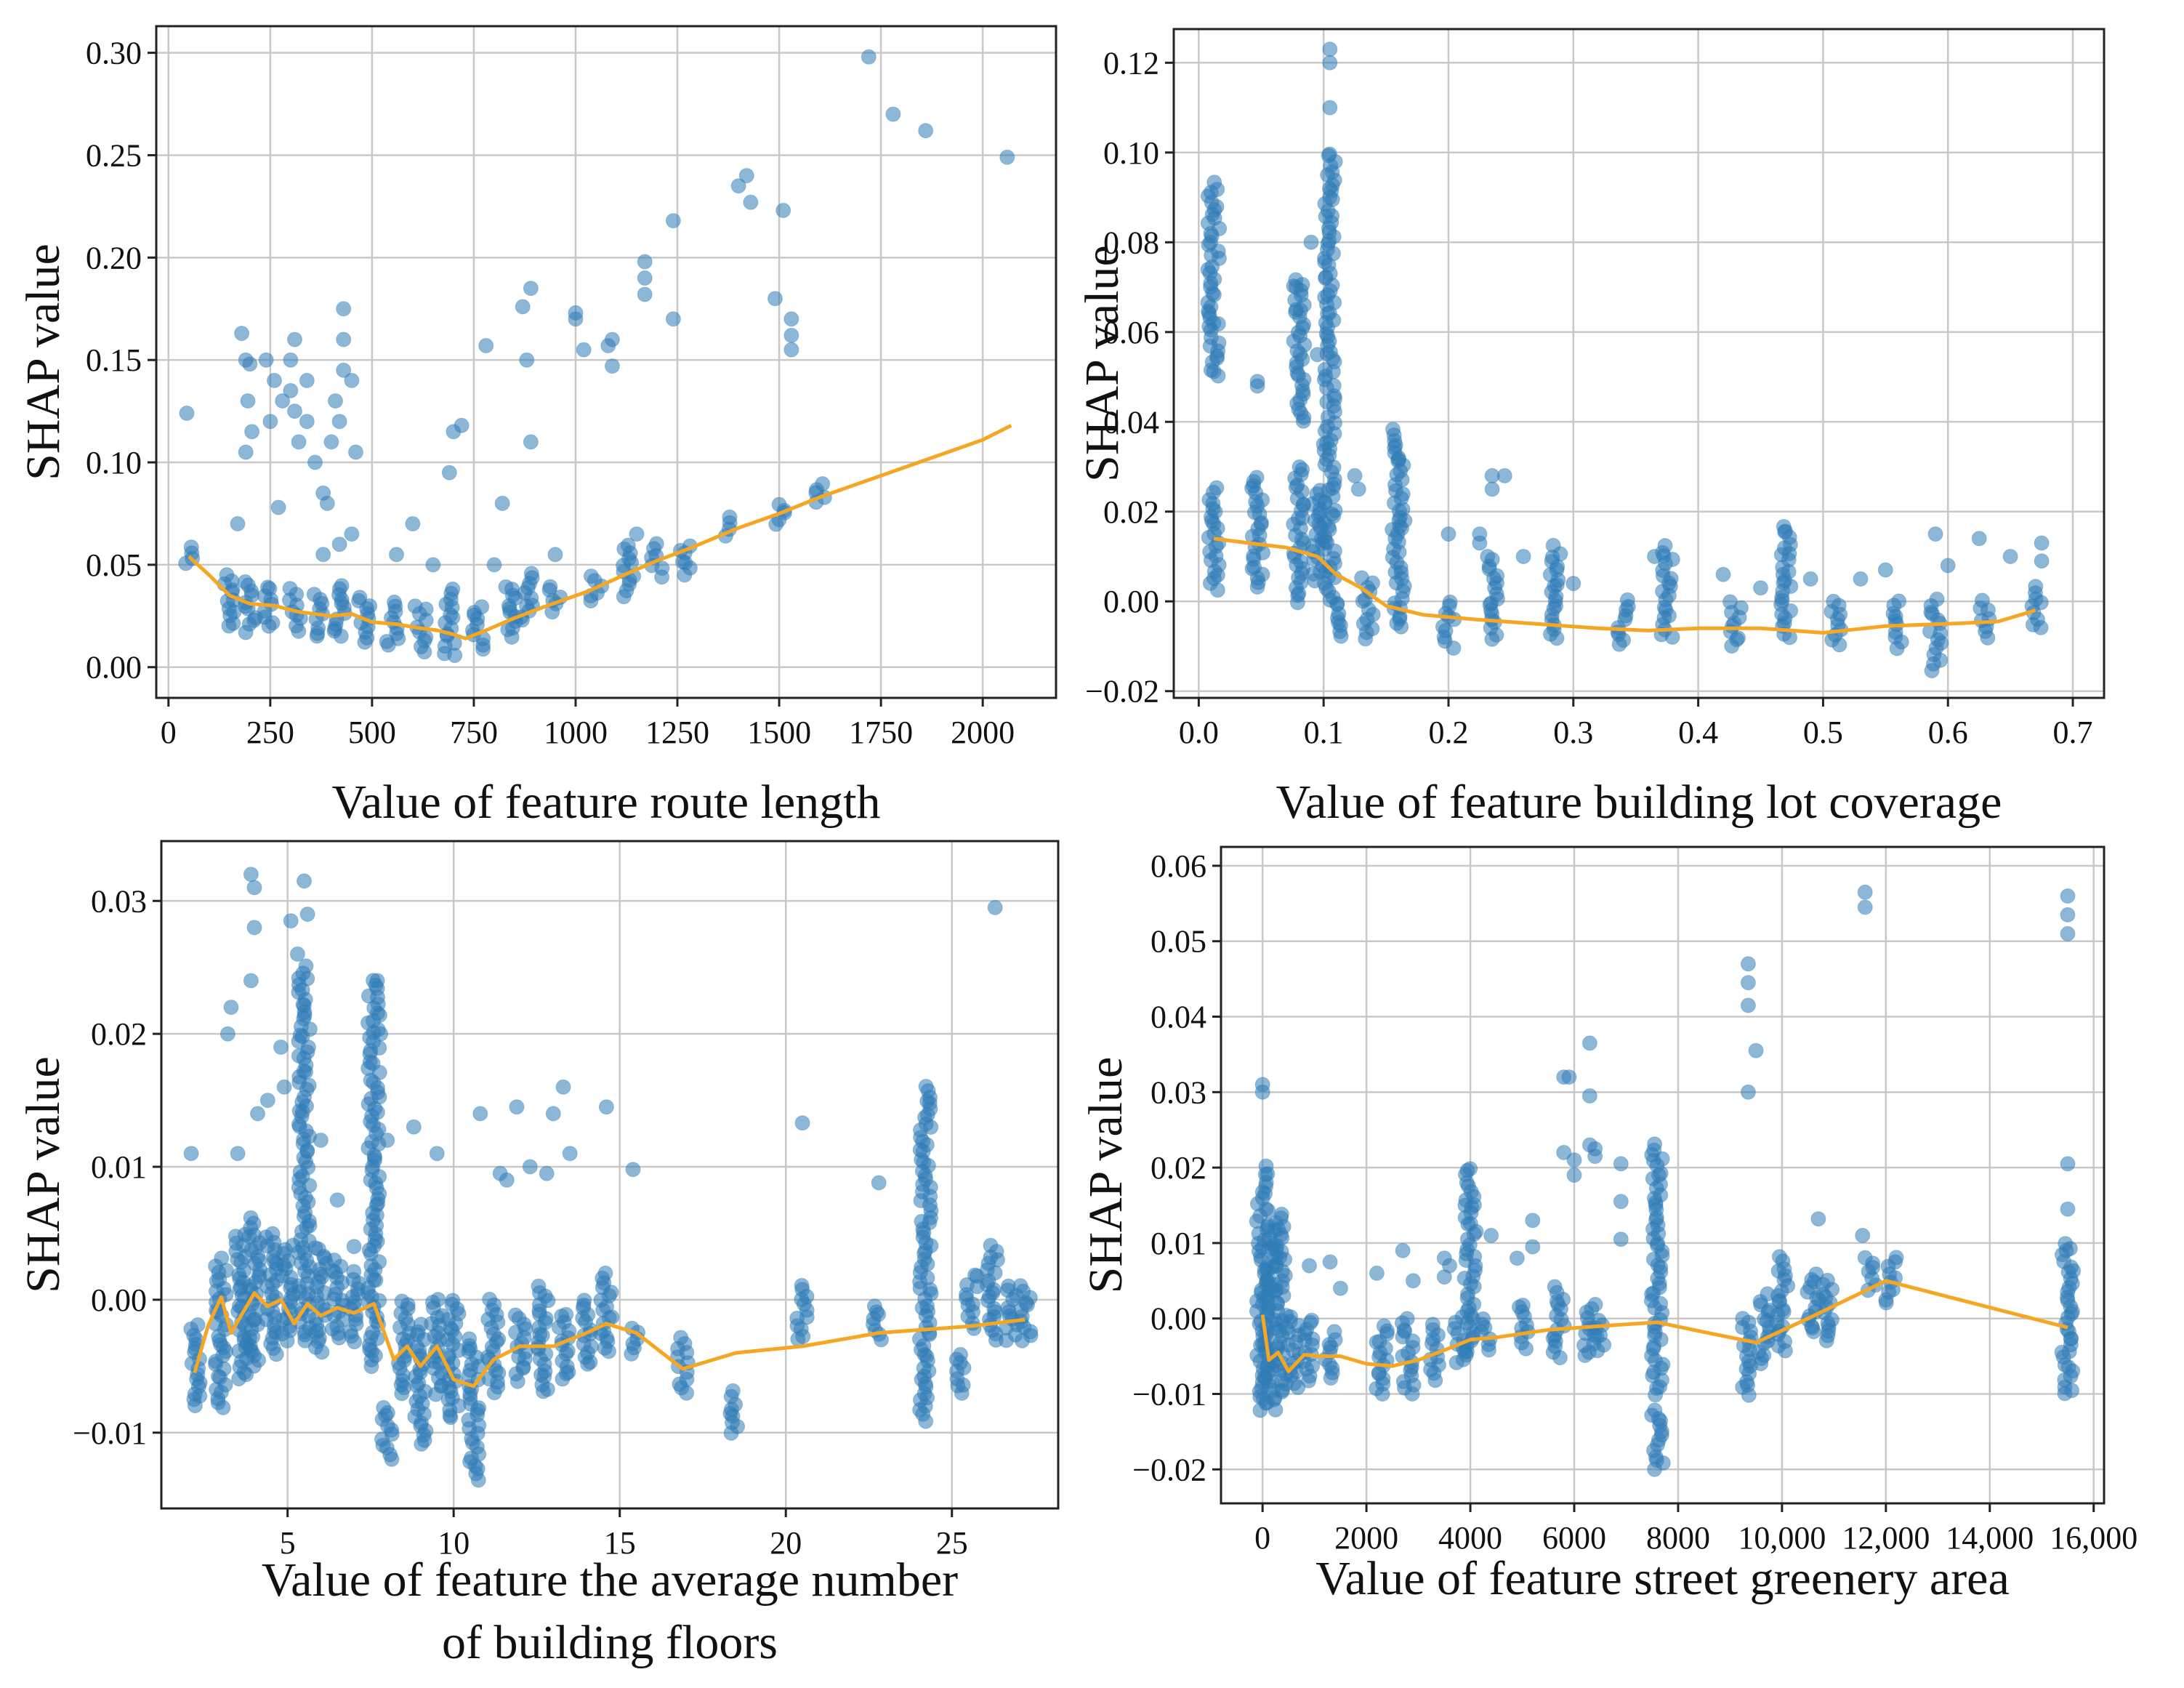 This screenshot has width=2184, height=1688. I want to click on x-tick-label: 1500, so click(779, 732).